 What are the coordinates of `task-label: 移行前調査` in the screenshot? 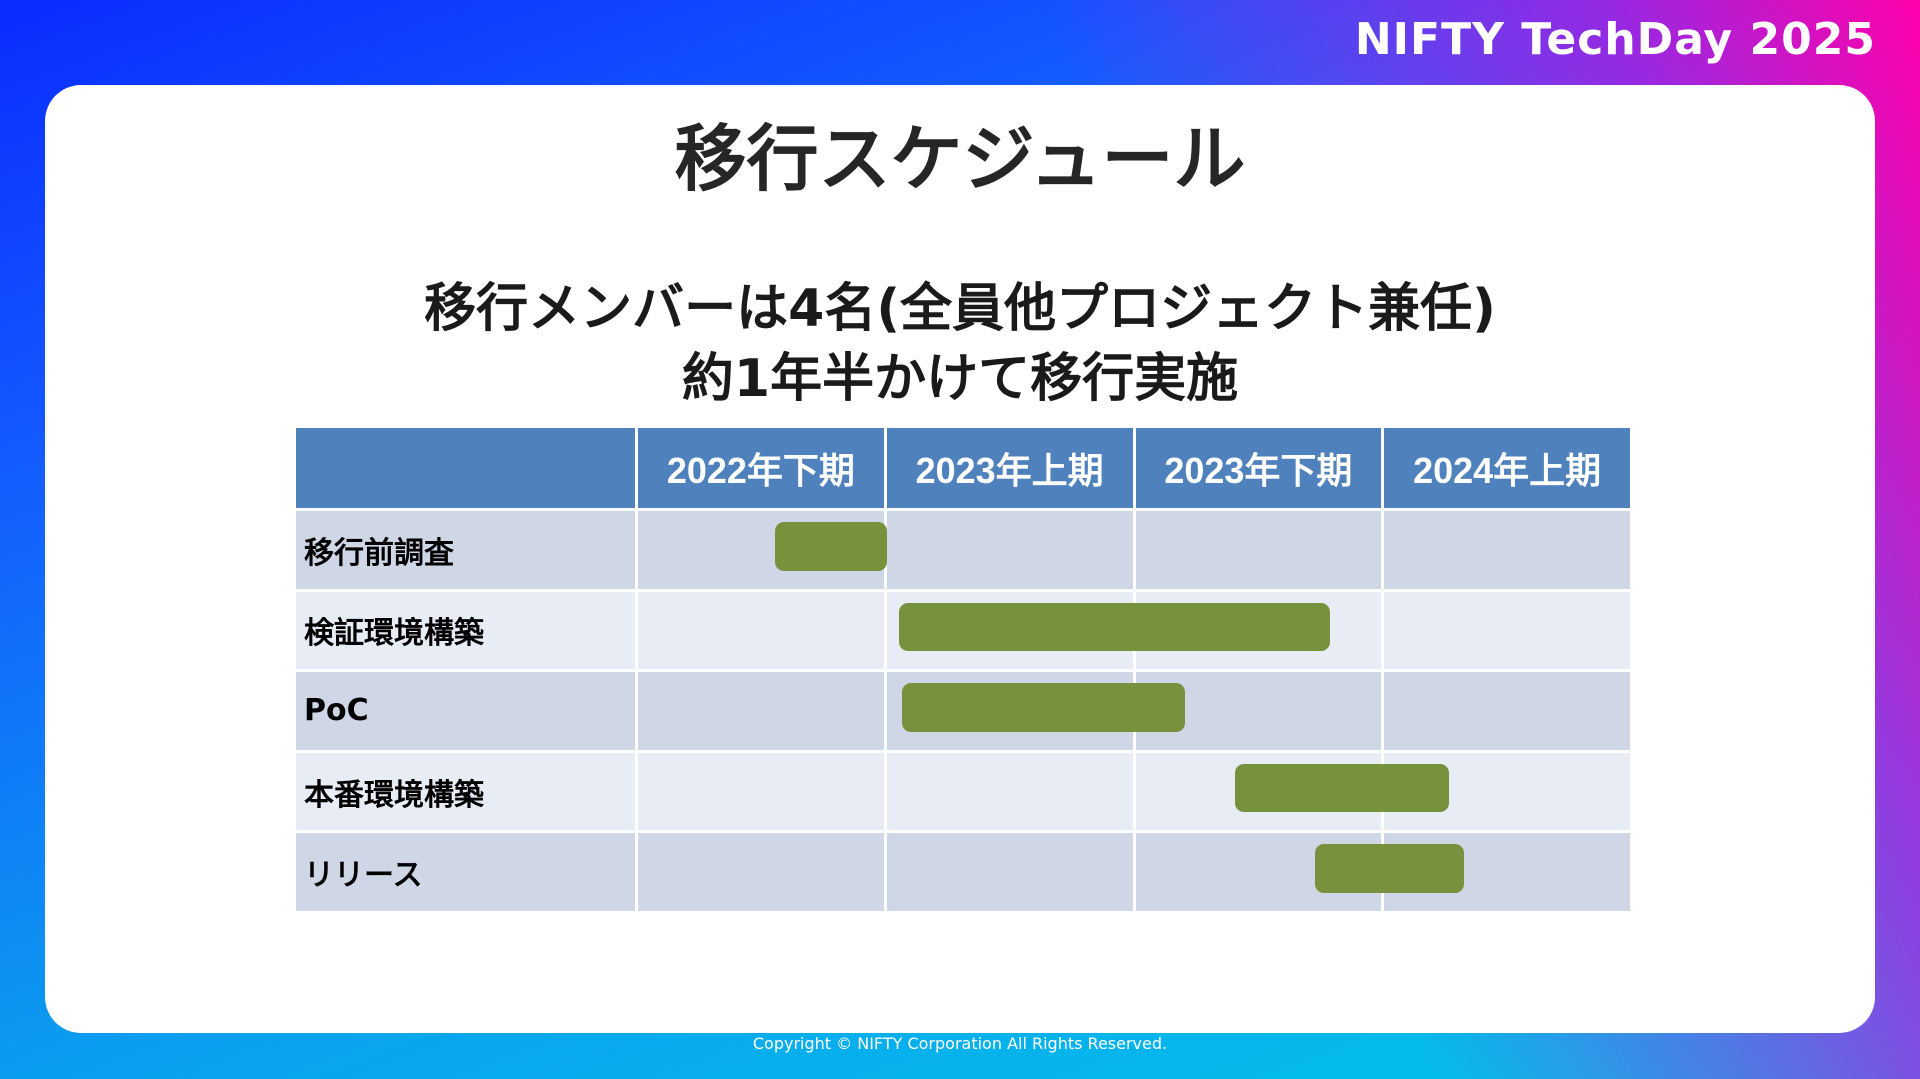 It's located at (467, 548).